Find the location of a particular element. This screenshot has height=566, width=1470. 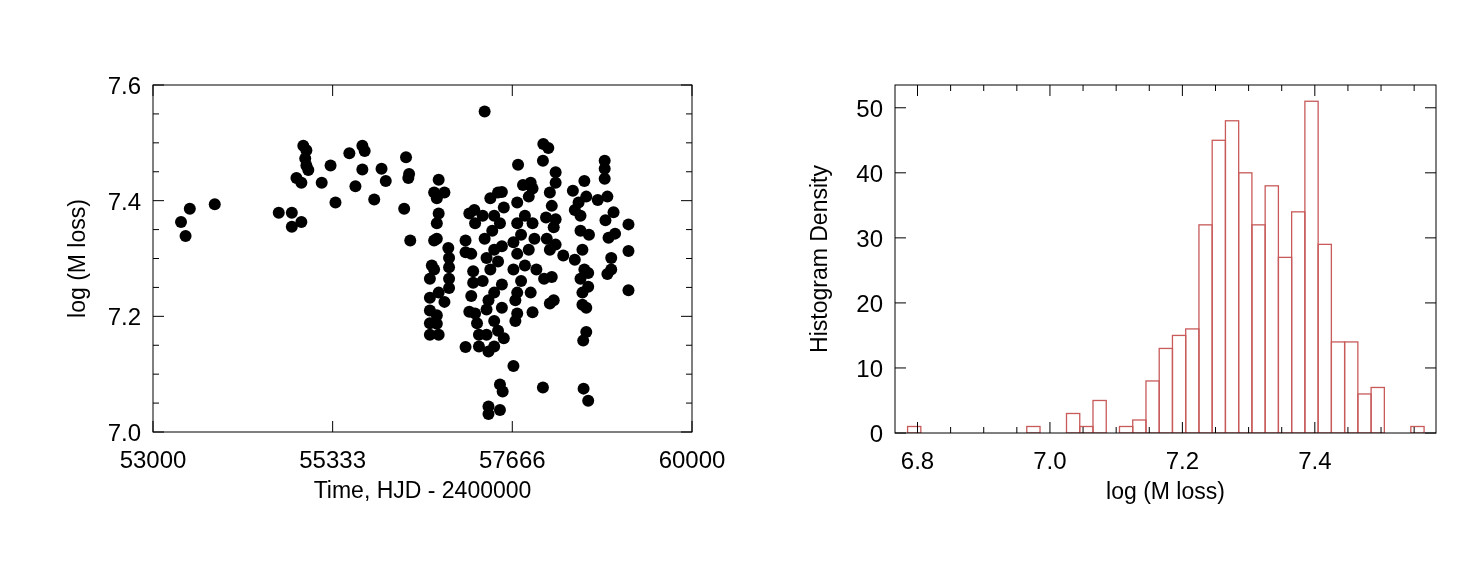

x-tick-label: 6.8 is located at coordinates (917, 460).